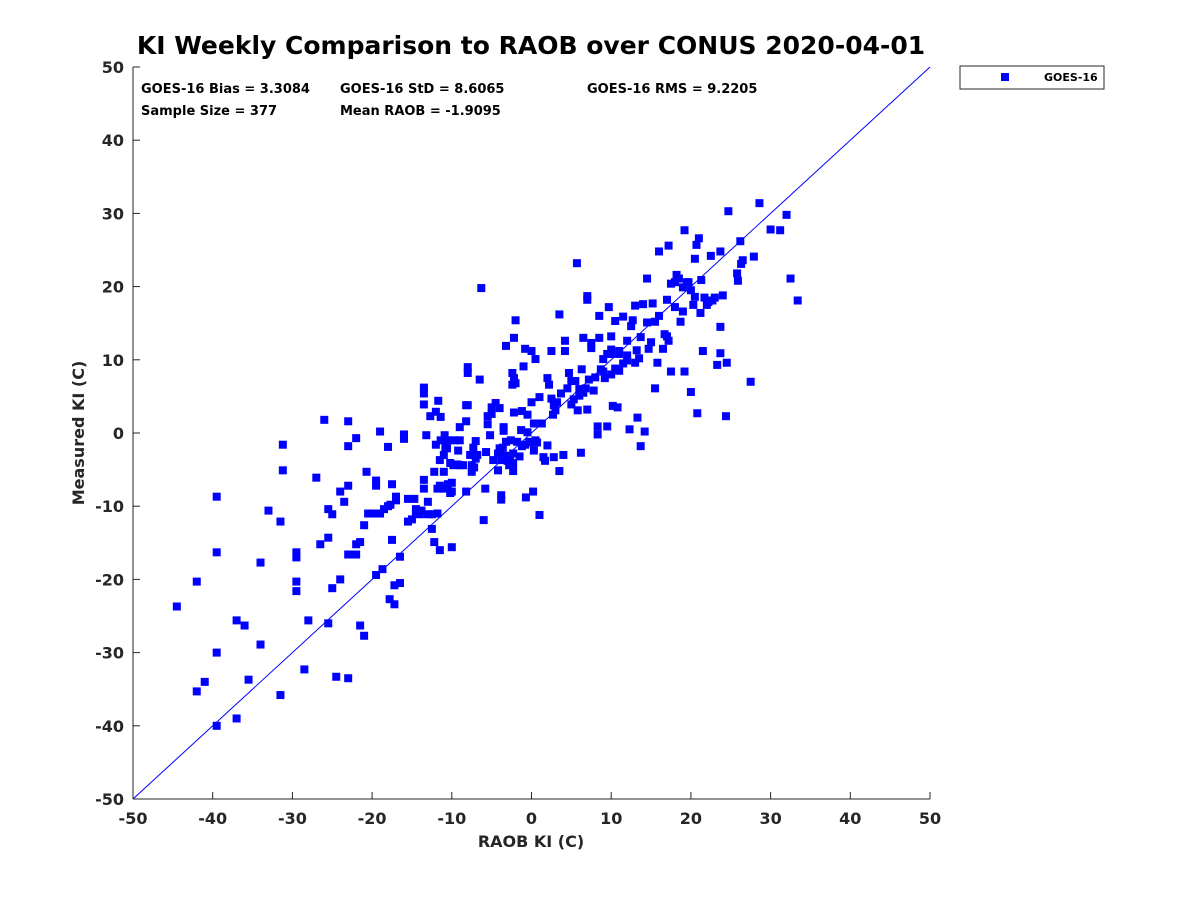  I want to click on y-tick-label: 10, so click(113, 360).